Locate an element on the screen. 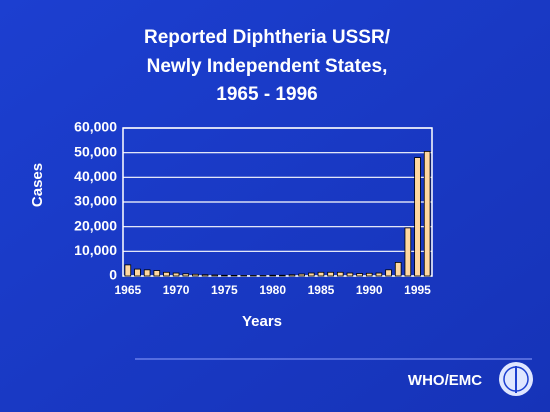 The image size is (550, 412). y-axis-label: Cases is located at coordinates (37, 185).